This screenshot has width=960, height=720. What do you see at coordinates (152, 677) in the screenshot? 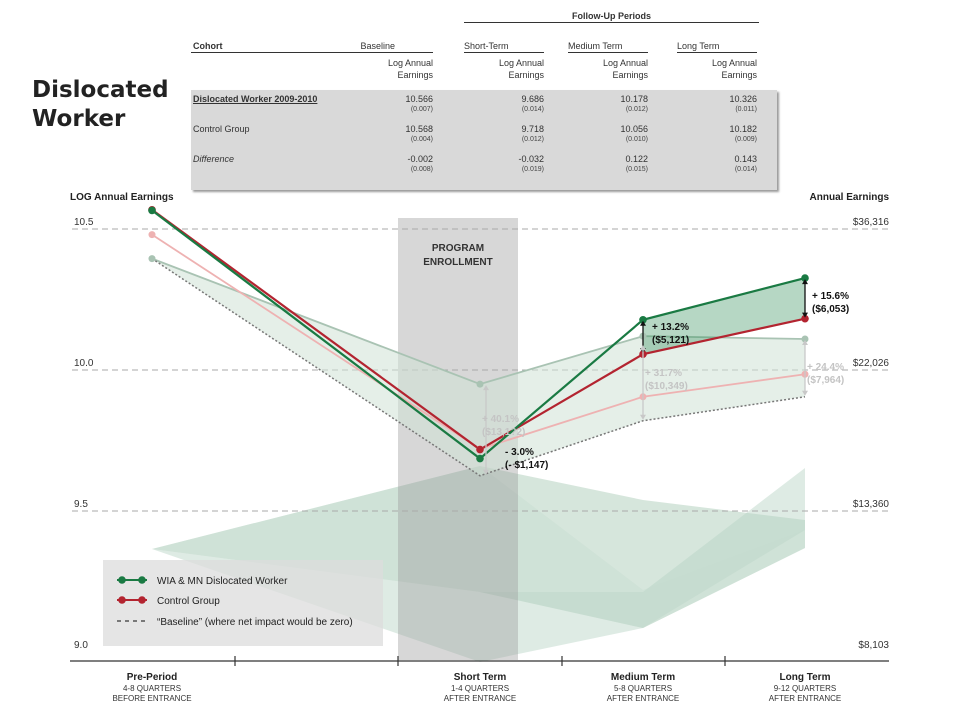
I see `x-category-label: Pre-Period` at bounding box center [152, 677].